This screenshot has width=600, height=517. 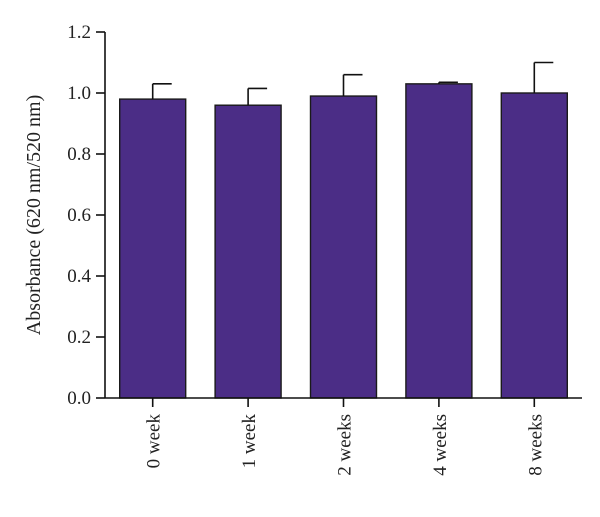 What do you see at coordinates (79, 154) in the screenshot?
I see `y-tick-label: 0.8` at bounding box center [79, 154].